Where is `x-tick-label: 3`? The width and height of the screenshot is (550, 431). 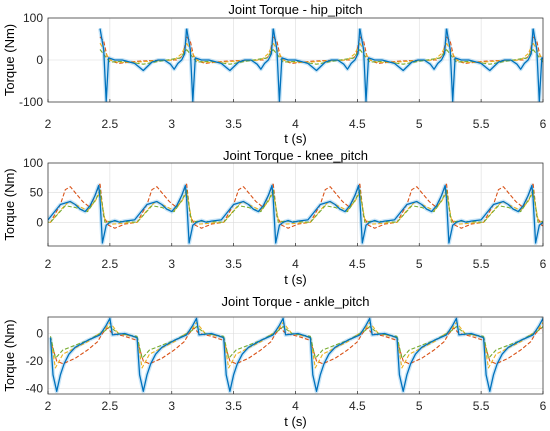
x-tick-label: 3 is located at coordinates (171, 406).